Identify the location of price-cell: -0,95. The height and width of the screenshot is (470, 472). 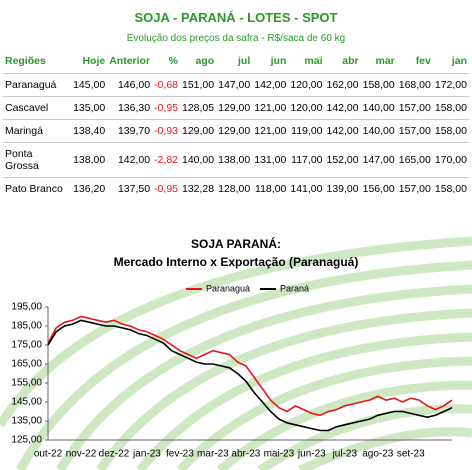
(166, 108).